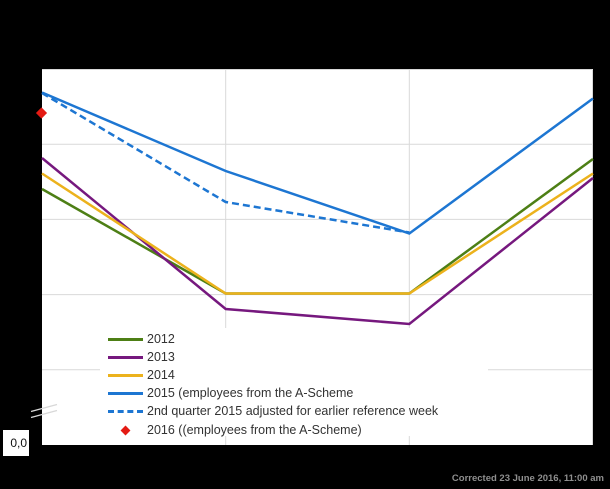  Describe the element at coordinates (294, 382) in the screenshot. I see `legend-background` at that location.